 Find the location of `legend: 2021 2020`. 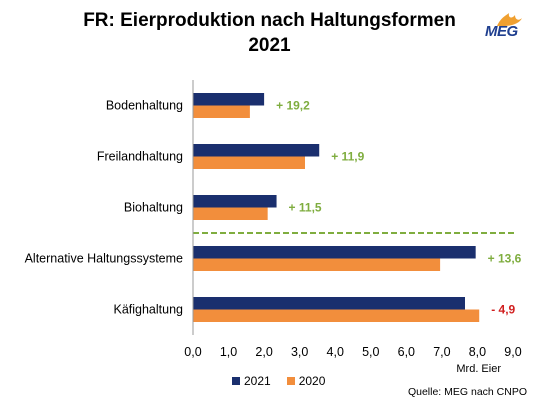

legend: 2021 2020 is located at coordinates (278, 381).